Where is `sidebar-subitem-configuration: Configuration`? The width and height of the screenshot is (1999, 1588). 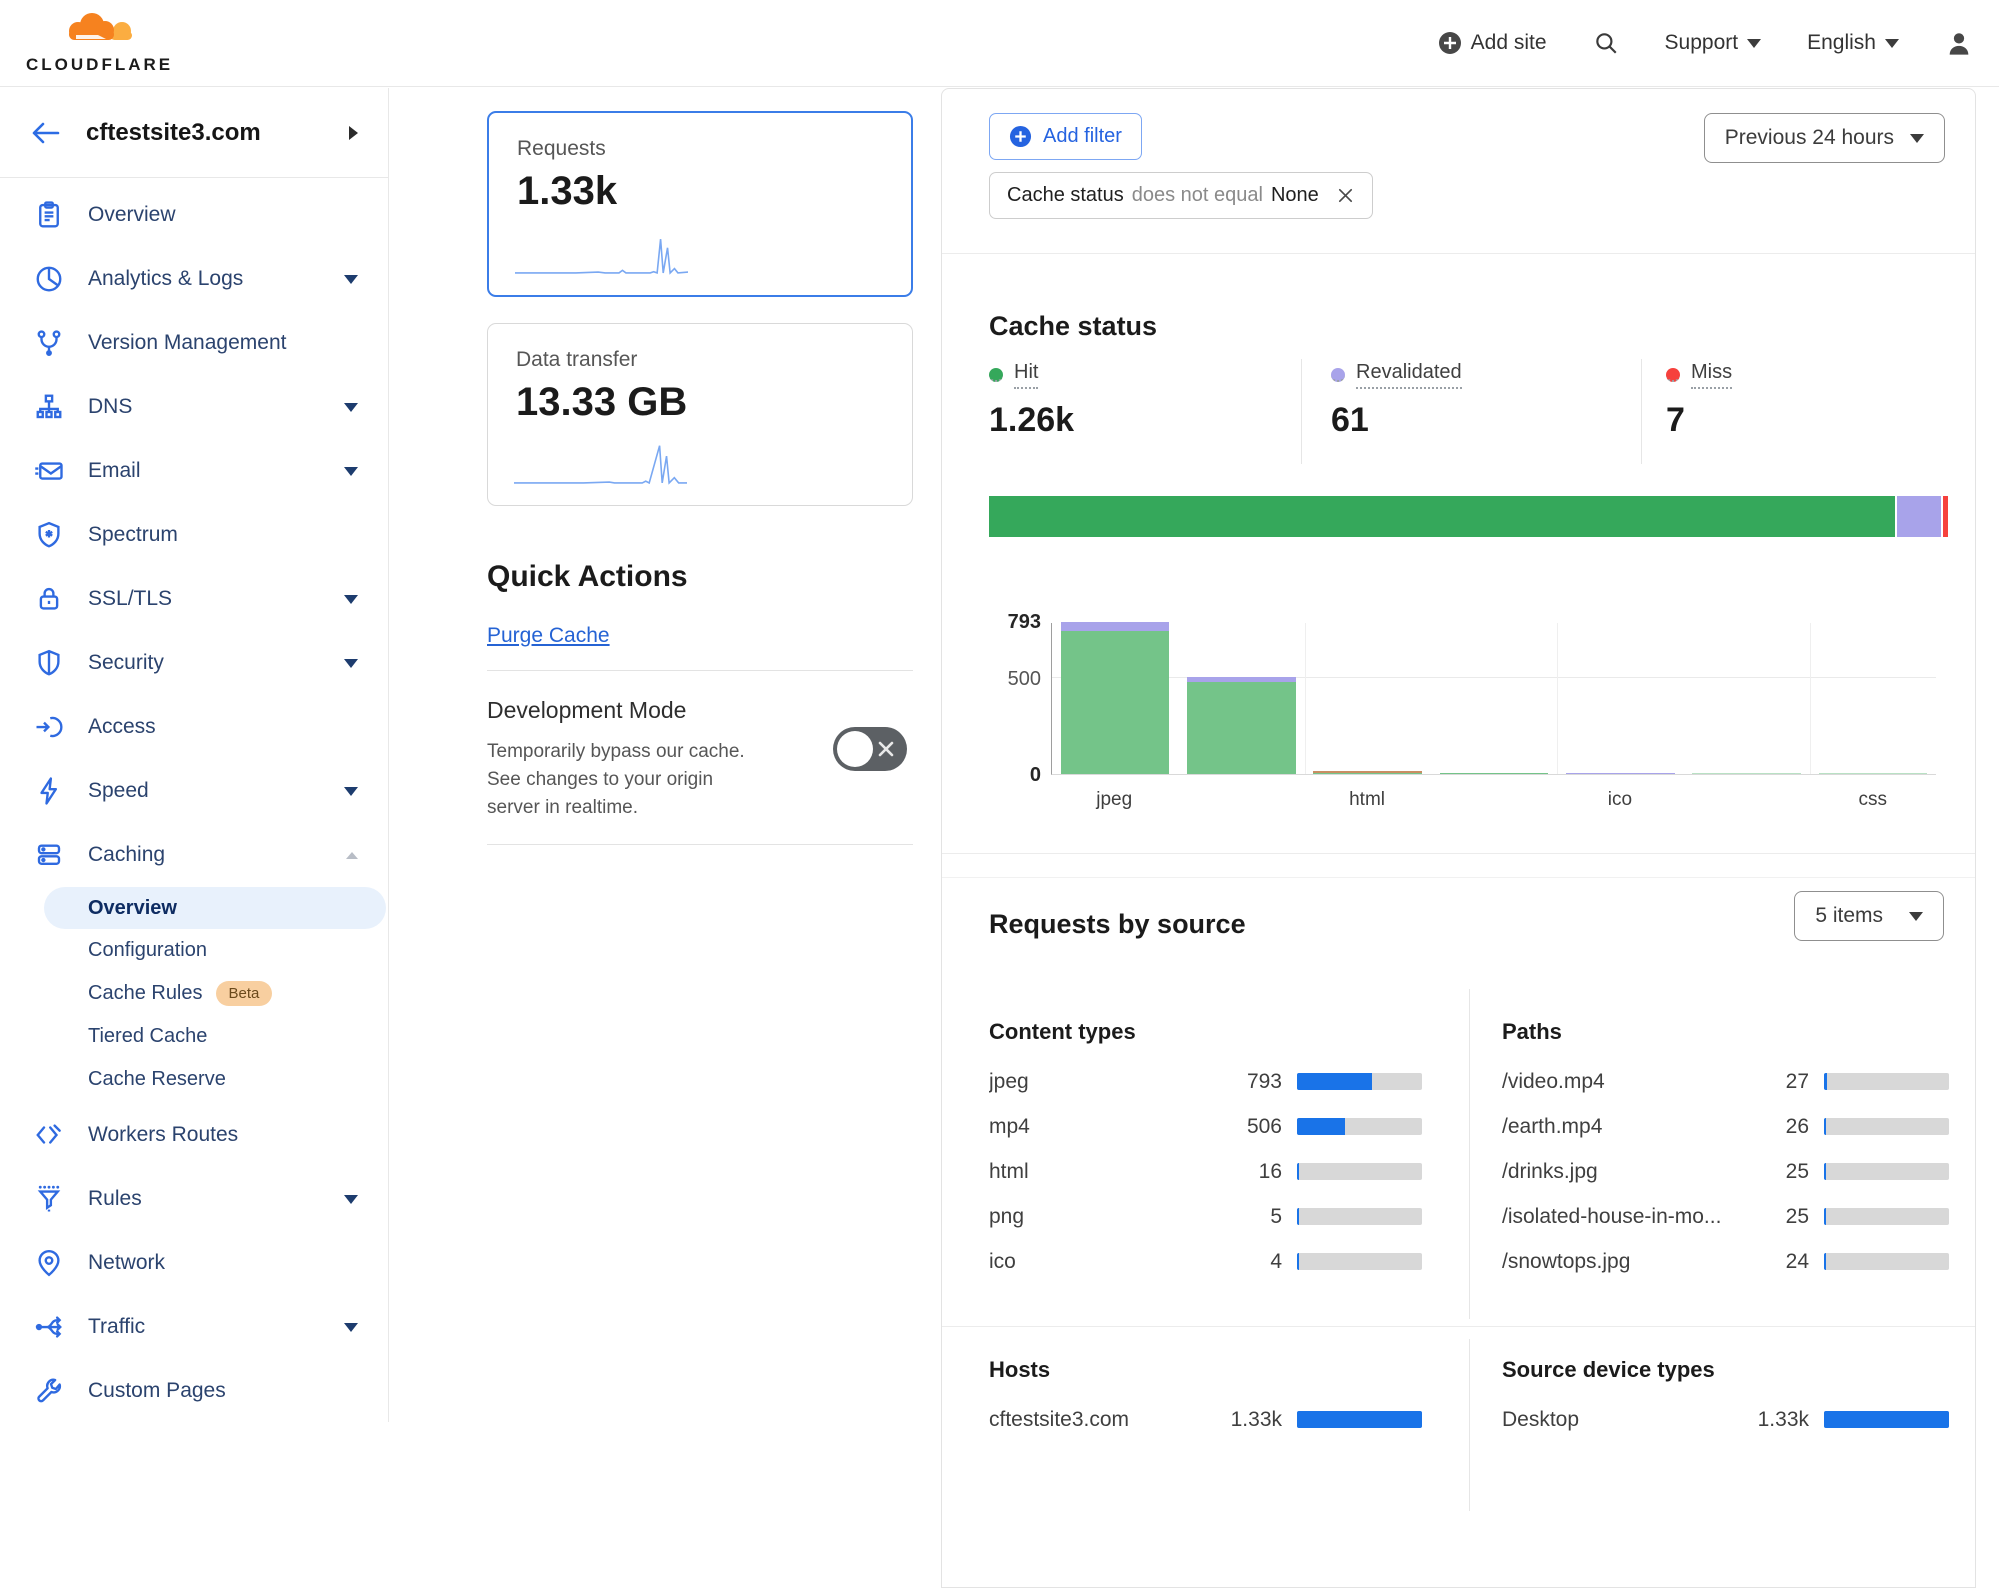 sidebar-subitem-configuration: Configuration is located at coordinates (147, 950).